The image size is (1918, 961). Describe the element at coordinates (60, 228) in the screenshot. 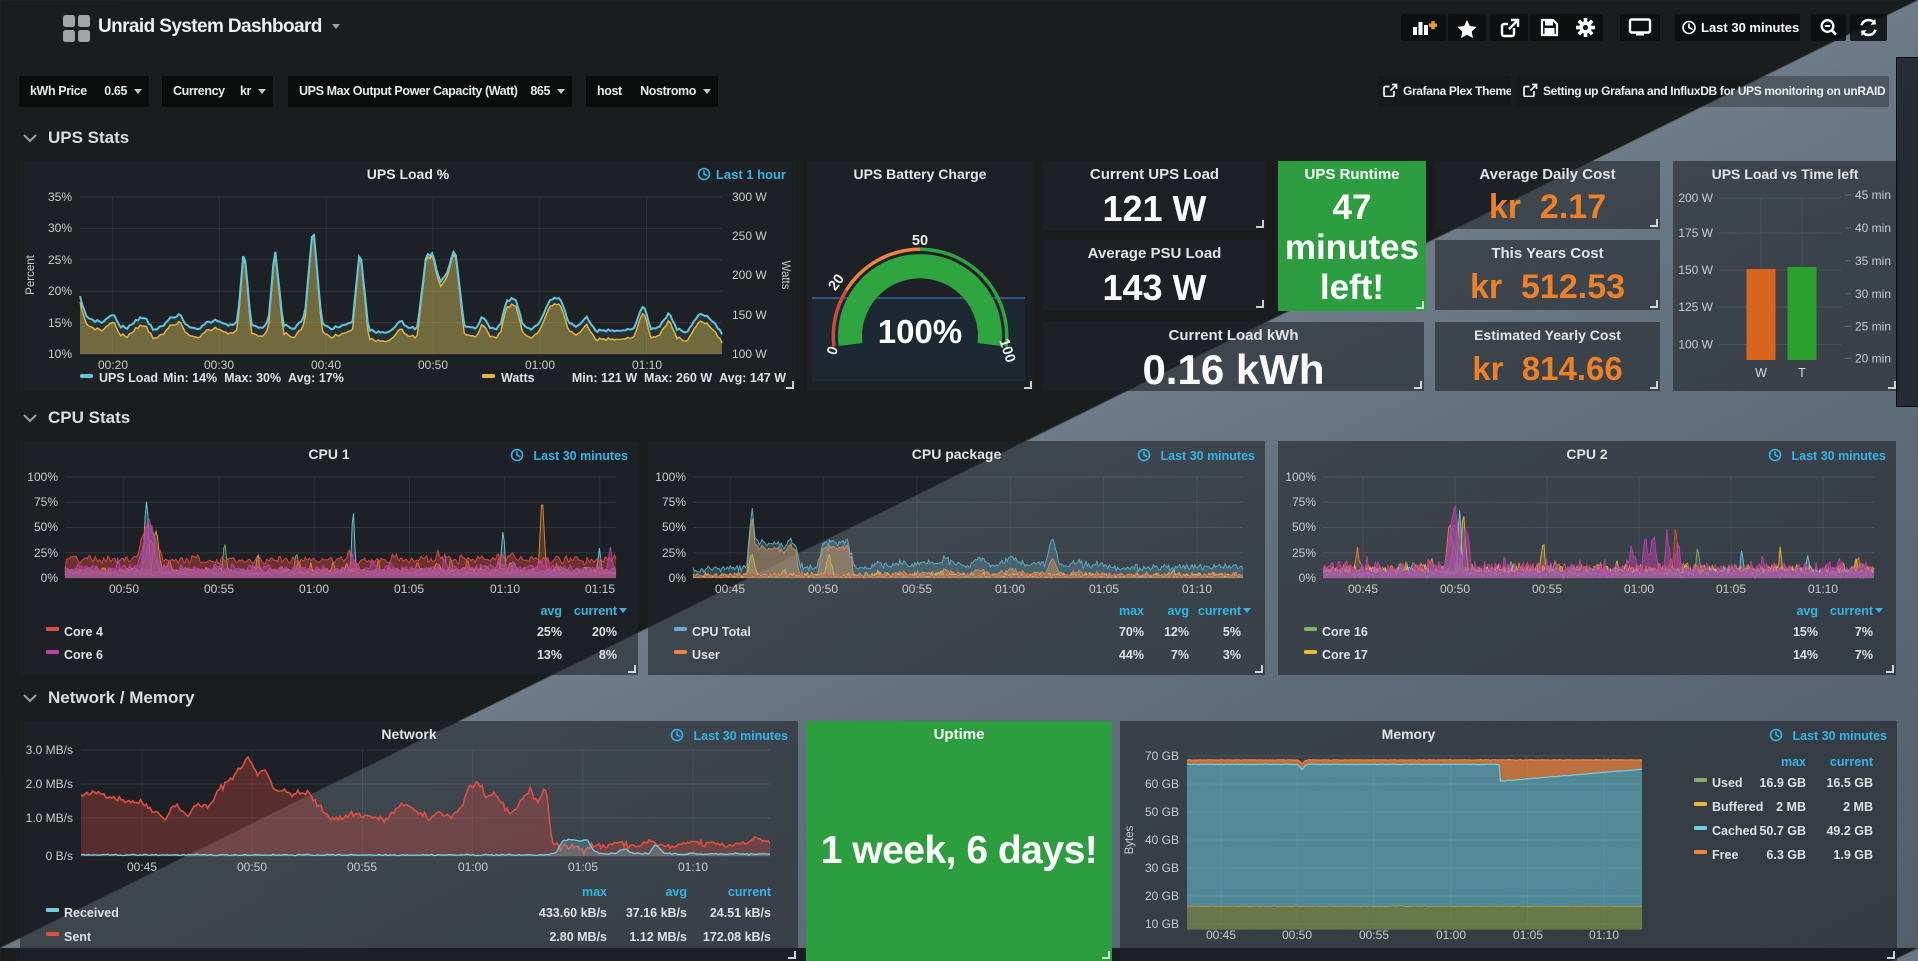

I see `svg-text: 30%` at that location.